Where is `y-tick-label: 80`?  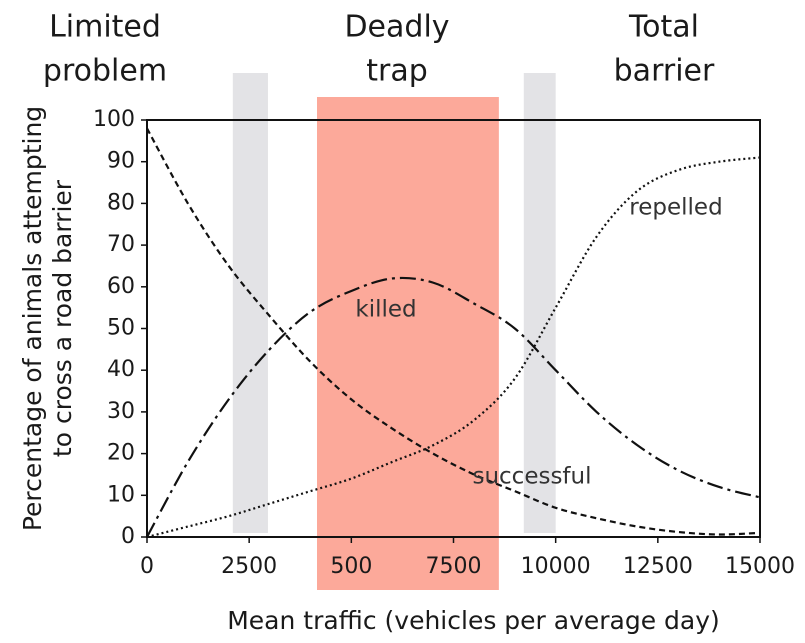 y-tick-label: 80 is located at coordinates (121, 202).